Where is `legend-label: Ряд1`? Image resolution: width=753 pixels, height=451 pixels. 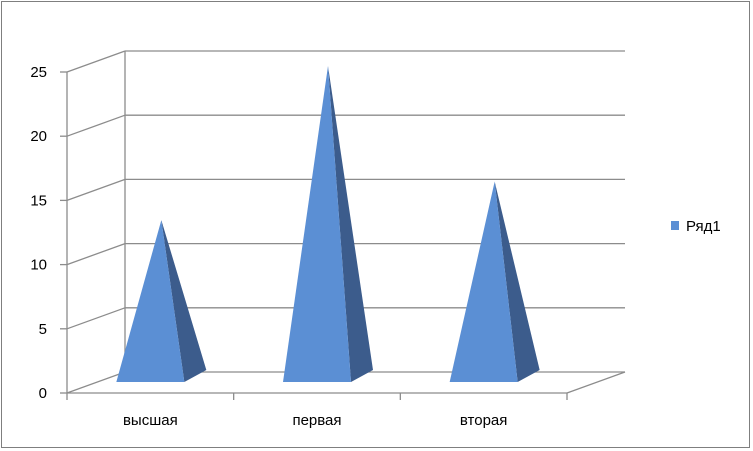
legend-label: Ряд1 is located at coordinates (703, 226).